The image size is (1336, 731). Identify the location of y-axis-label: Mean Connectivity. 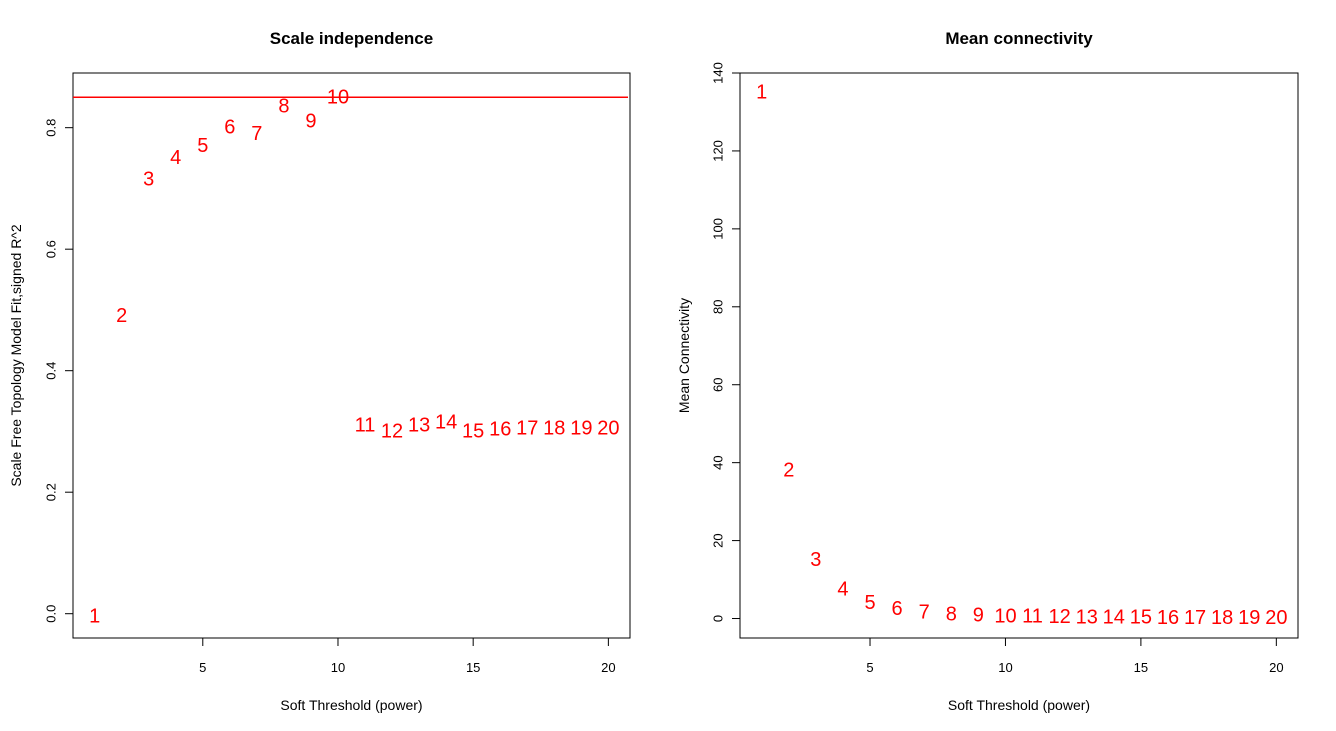
(684, 355).